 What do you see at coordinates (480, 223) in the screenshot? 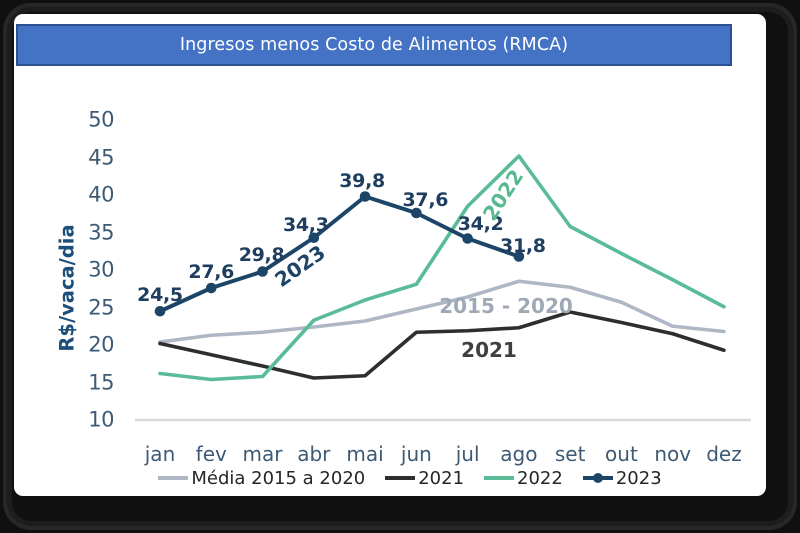
I see `value-label-2023-jul: 34,2` at bounding box center [480, 223].